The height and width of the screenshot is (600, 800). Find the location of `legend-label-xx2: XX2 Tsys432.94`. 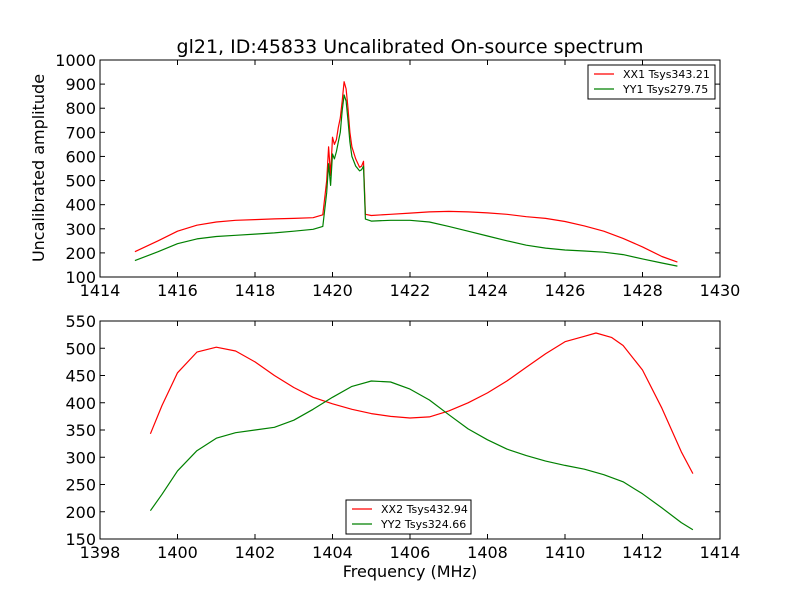

legend-label-xx2: XX2 Tsys432.94 is located at coordinates (424, 509).